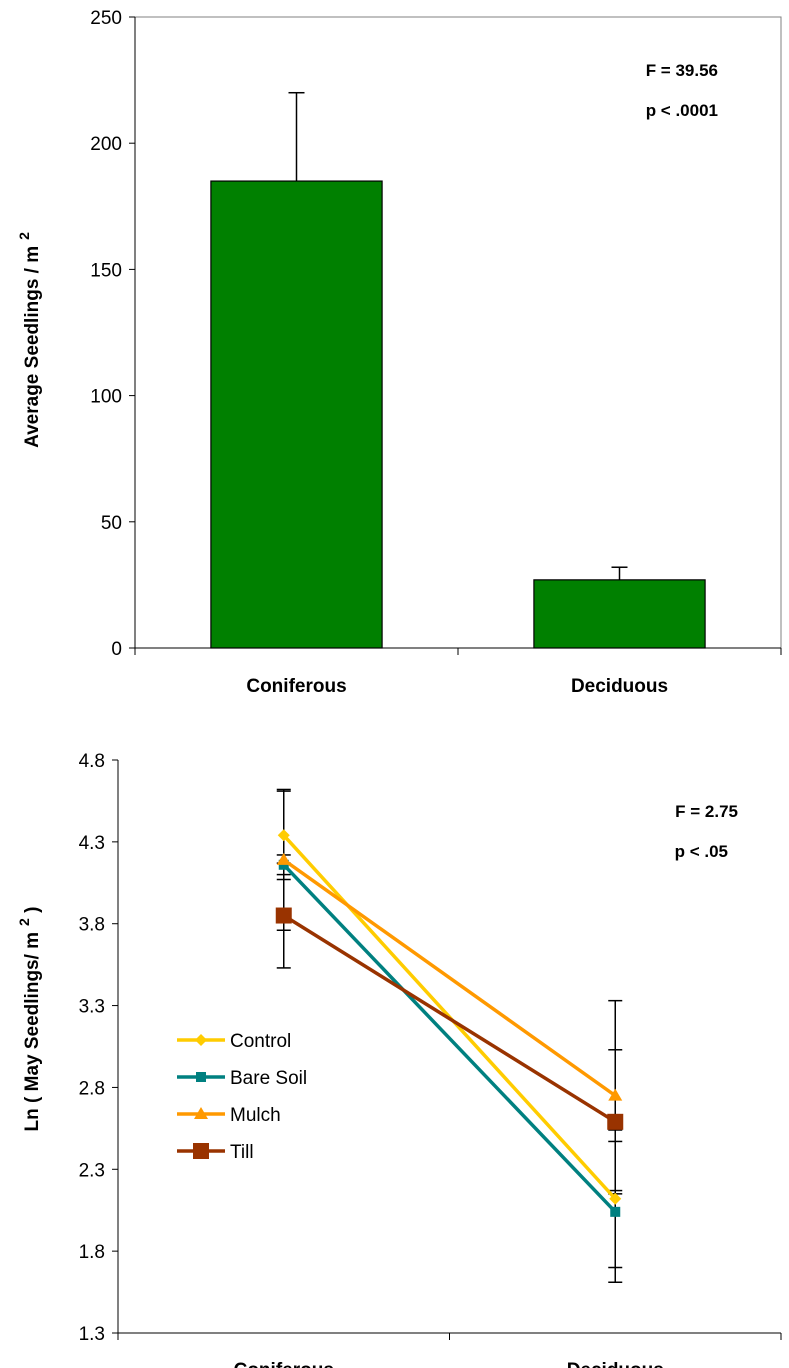 The width and height of the screenshot is (789, 1368). I want to click on legend-marker-till, so click(201, 1151).